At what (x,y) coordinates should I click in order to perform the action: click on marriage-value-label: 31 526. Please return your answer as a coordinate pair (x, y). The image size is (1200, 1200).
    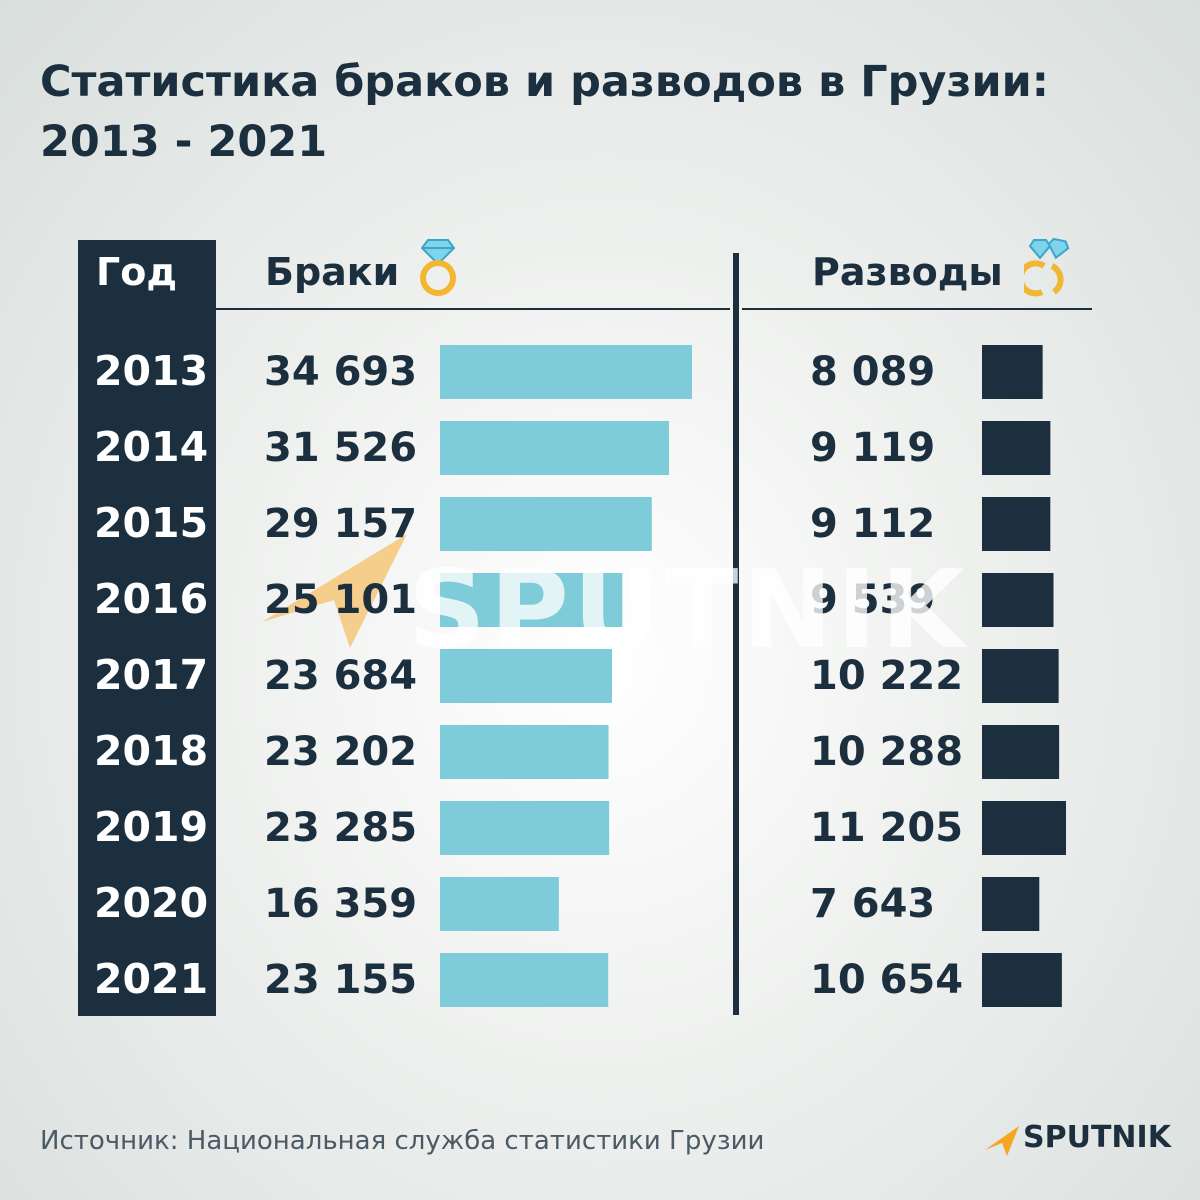
    Looking at the image, I should click on (340, 448).